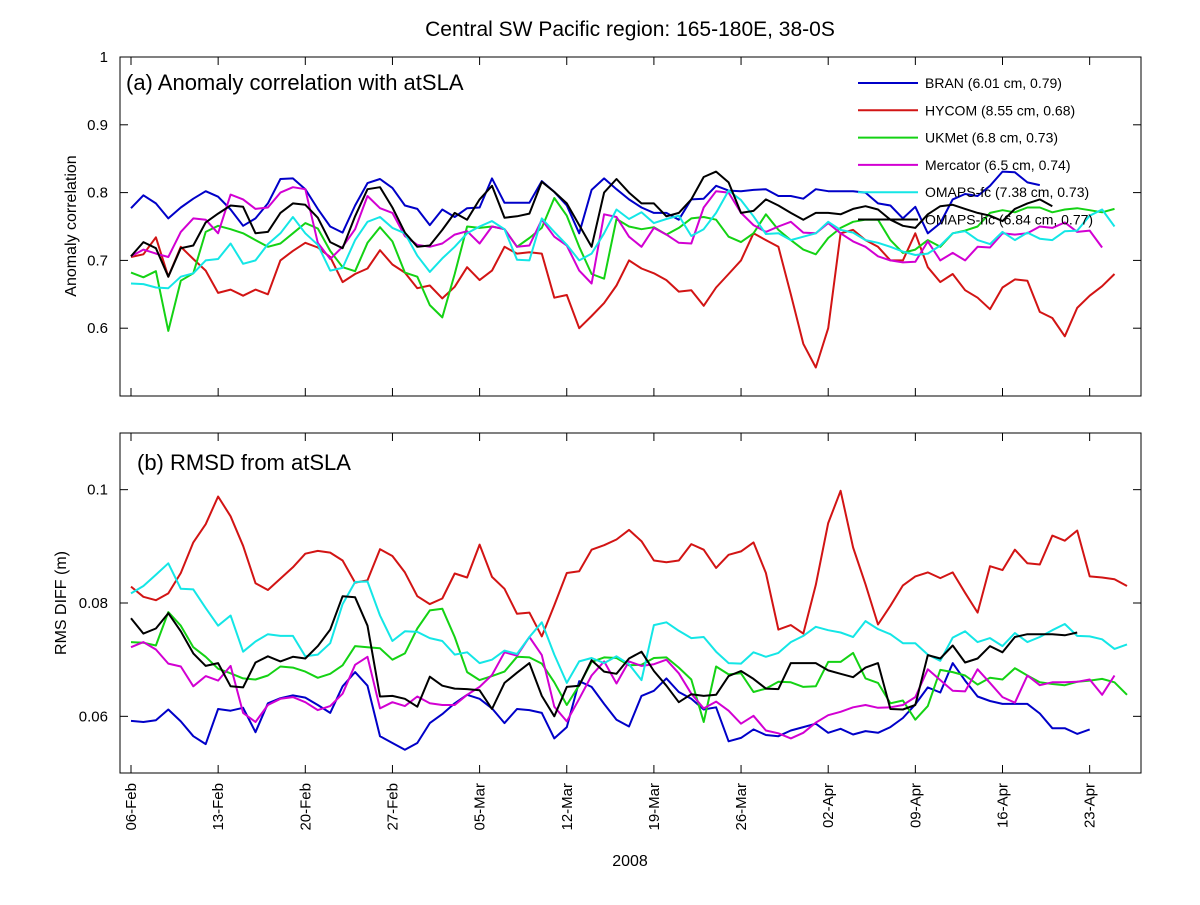 The width and height of the screenshot is (1200, 905). I want to click on x-tick-label: 02-Apr, so click(828, 805).